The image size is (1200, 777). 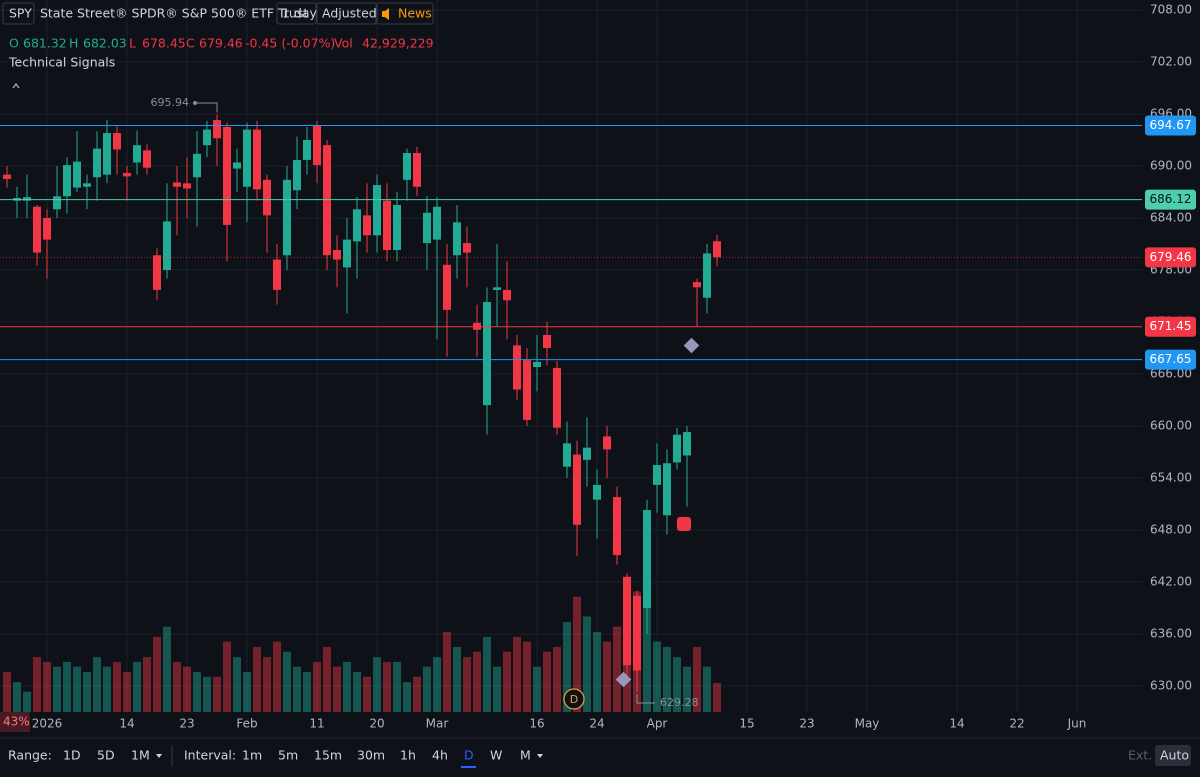 What do you see at coordinates (1171, 359) in the screenshot?
I see `price-tag-label: 667.65` at bounding box center [1171, 359].